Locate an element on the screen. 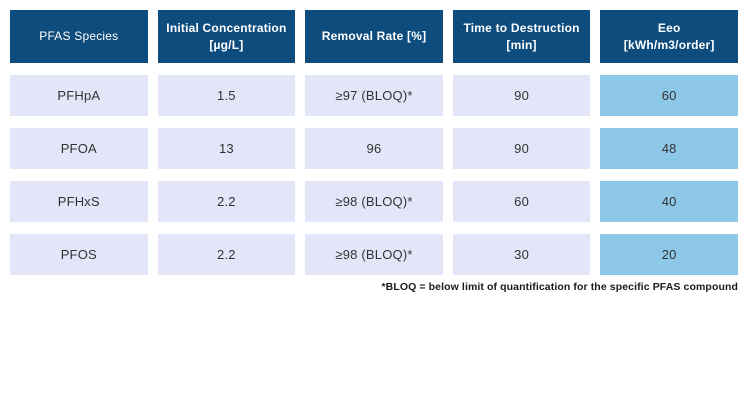  cell-species: PFHpA is located at coordinates (79, 95).